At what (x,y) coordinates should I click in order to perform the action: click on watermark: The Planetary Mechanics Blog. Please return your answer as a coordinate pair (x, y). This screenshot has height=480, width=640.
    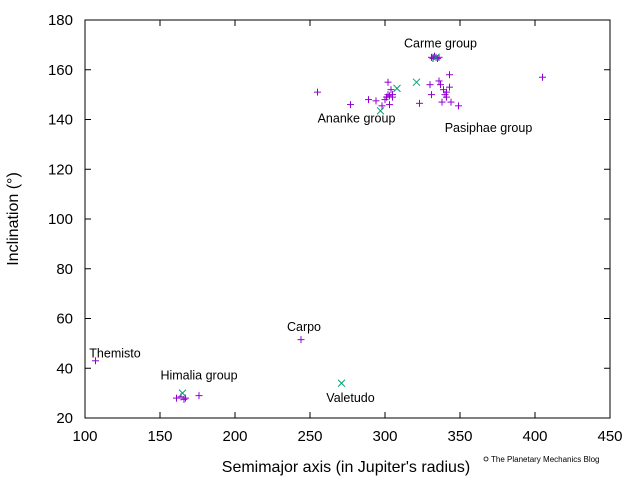
    Looking at the image, I should click on (541, 459).